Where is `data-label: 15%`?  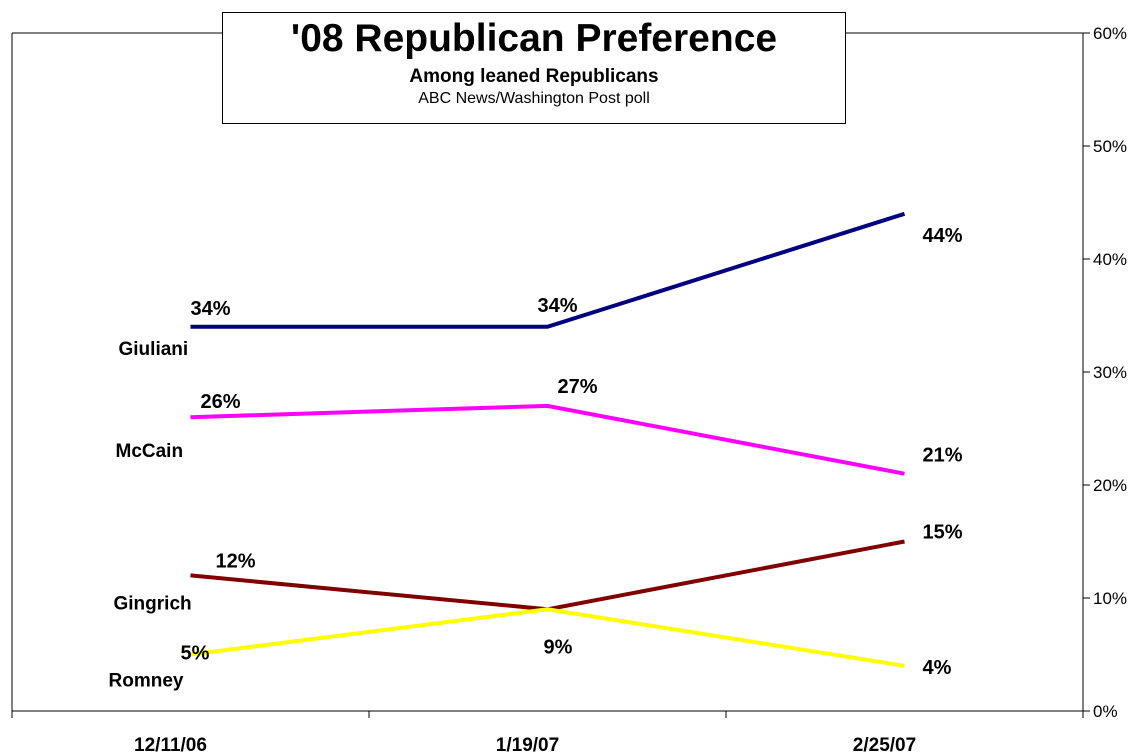 data-label: 15% is located at coordinates (943, 533).